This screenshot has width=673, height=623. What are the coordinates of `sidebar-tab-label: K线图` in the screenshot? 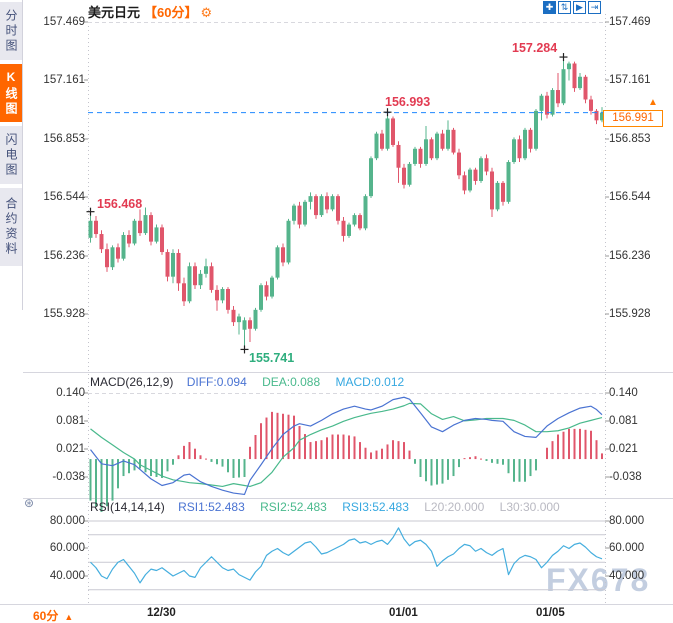 It's located at (11, 93).